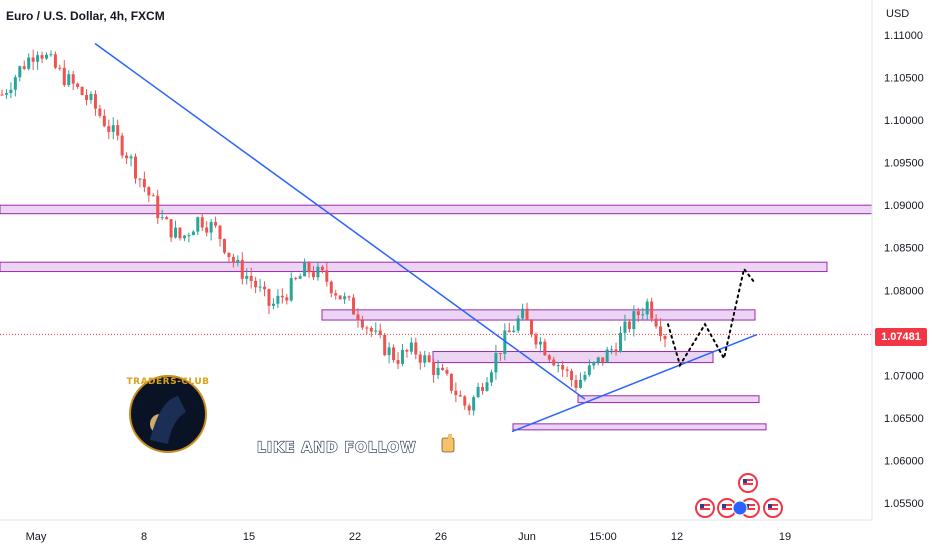 The height and width of the screenshot is (550, 932). What do you see at coordinates (85, 16) in the screenshot?
I see `symbol-title: Euro / U.S. Dollar, 4h, FXCM` at bounding box center [85, 16].